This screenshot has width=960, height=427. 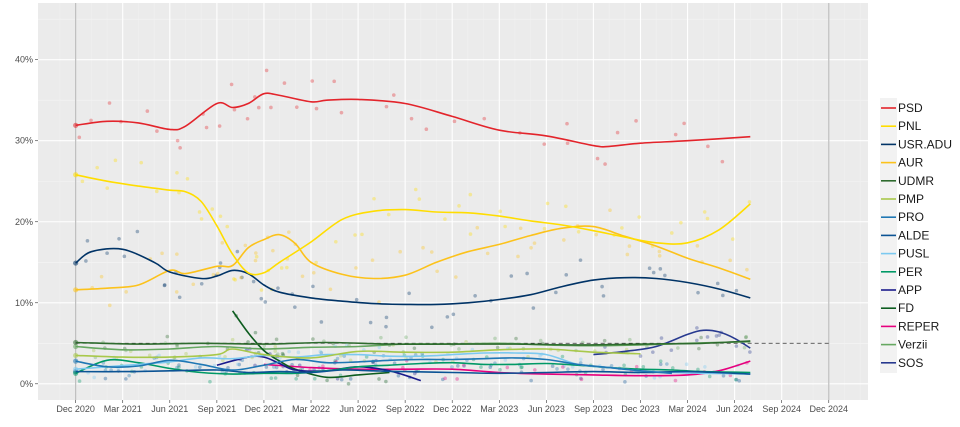 What do you see at coordinates (906, 308) in the screenshot?
I see `legend-label: FD` at bounding box center [906, 308].